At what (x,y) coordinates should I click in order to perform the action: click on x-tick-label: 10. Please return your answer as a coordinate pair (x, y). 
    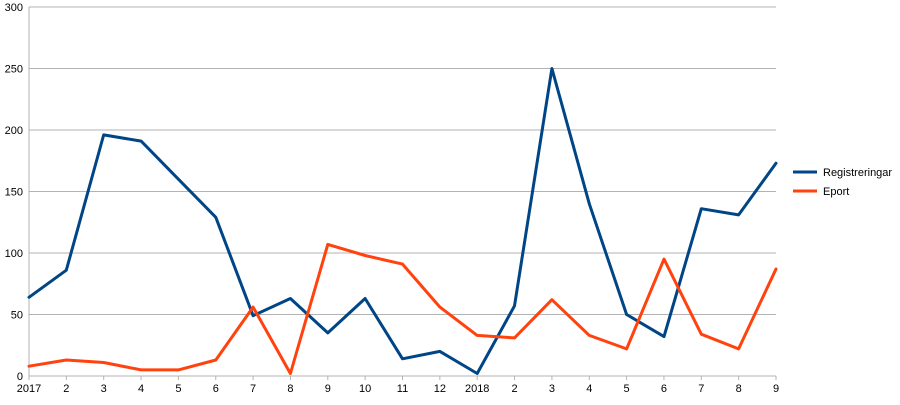
    Looking at the image, I should click on (365, 389).